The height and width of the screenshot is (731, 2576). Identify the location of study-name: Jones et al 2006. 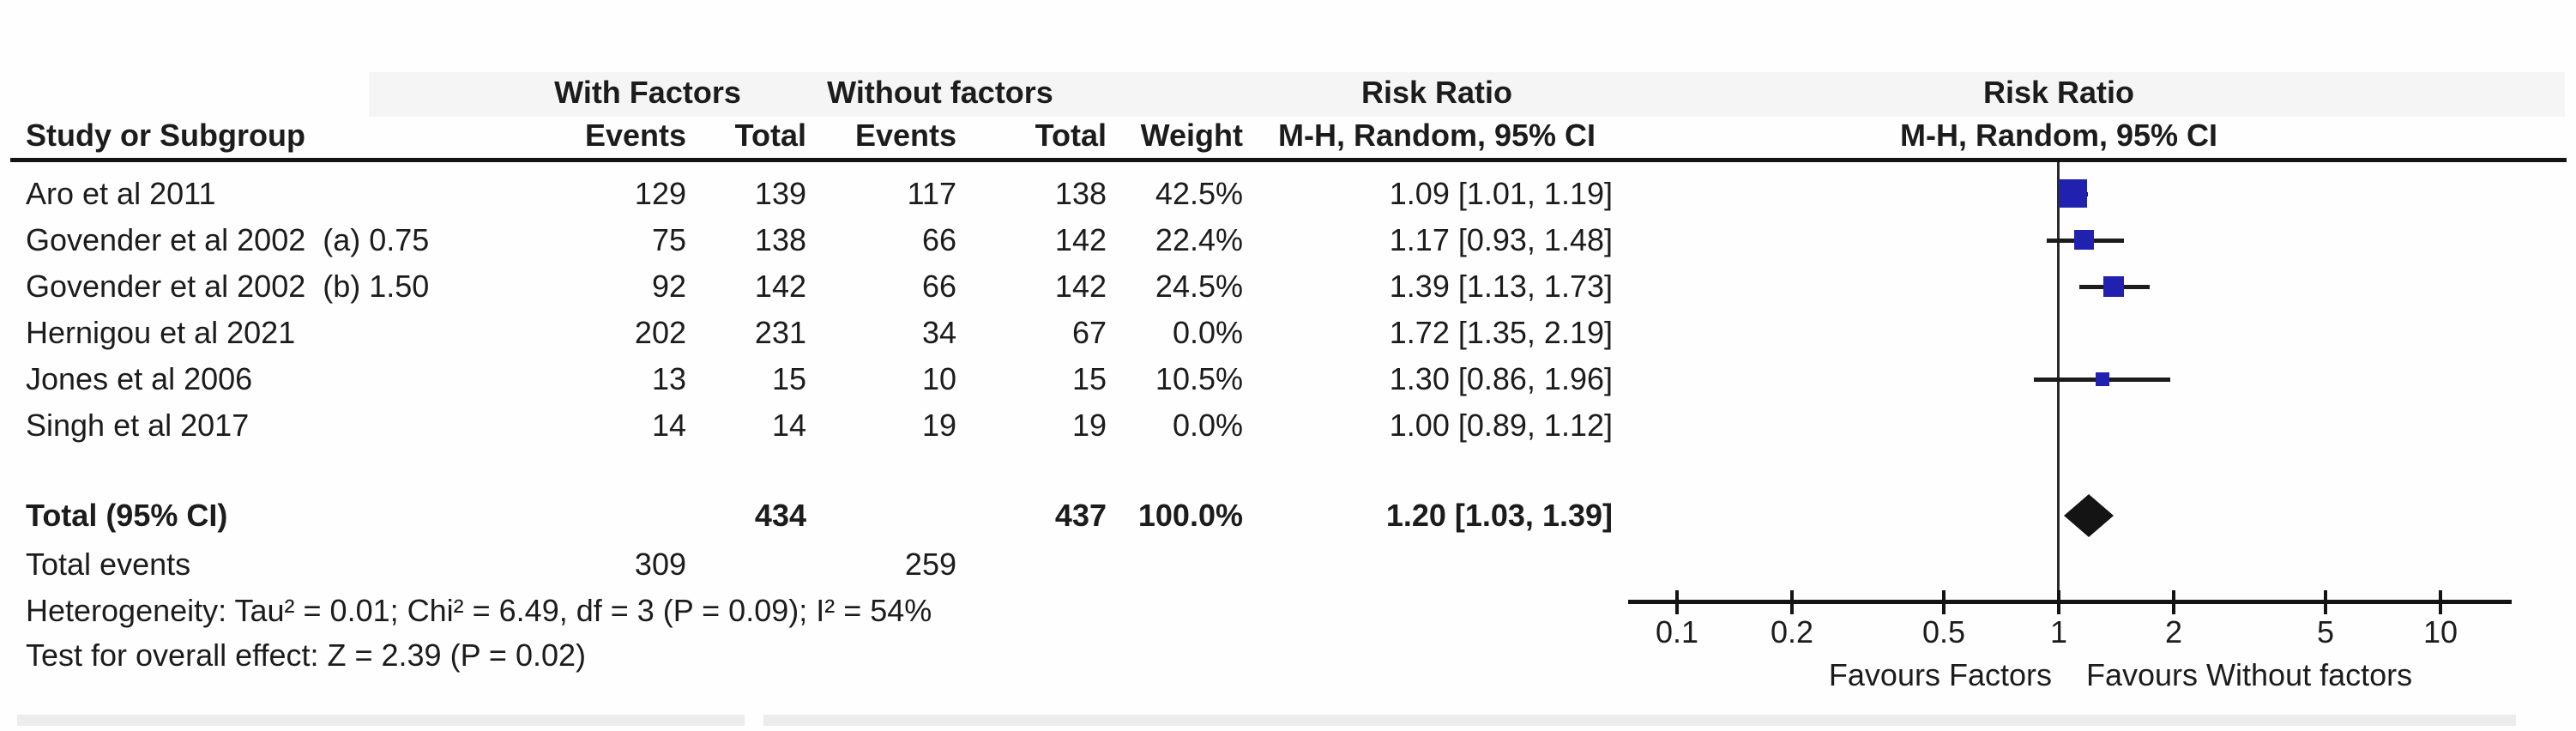
(139, 378).